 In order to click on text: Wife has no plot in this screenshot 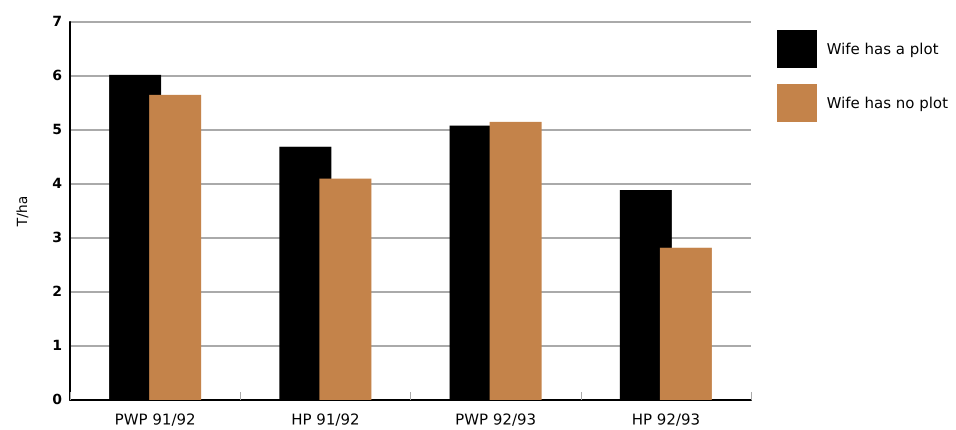, I will do `click(887, 103)`.